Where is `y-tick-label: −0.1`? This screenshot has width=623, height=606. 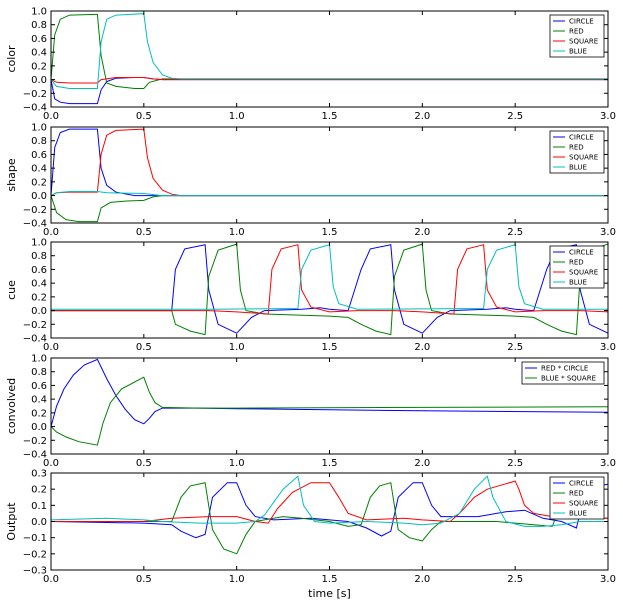 y-tick-label: −0.1 is located at coordinates (35, 538).